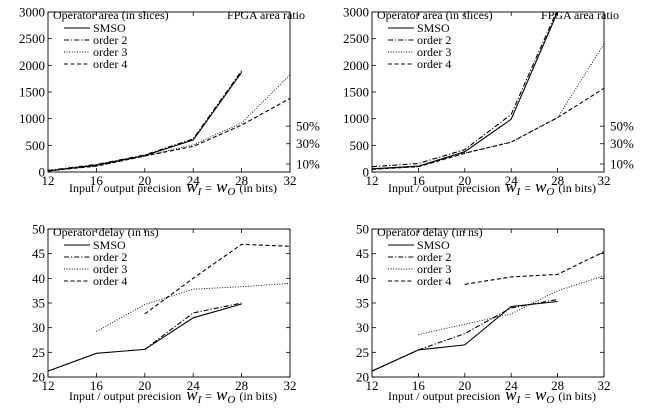  Describe the element at coordinates (32, 12) in the screenshot. I see `y-tick-label: 3000` at that location.